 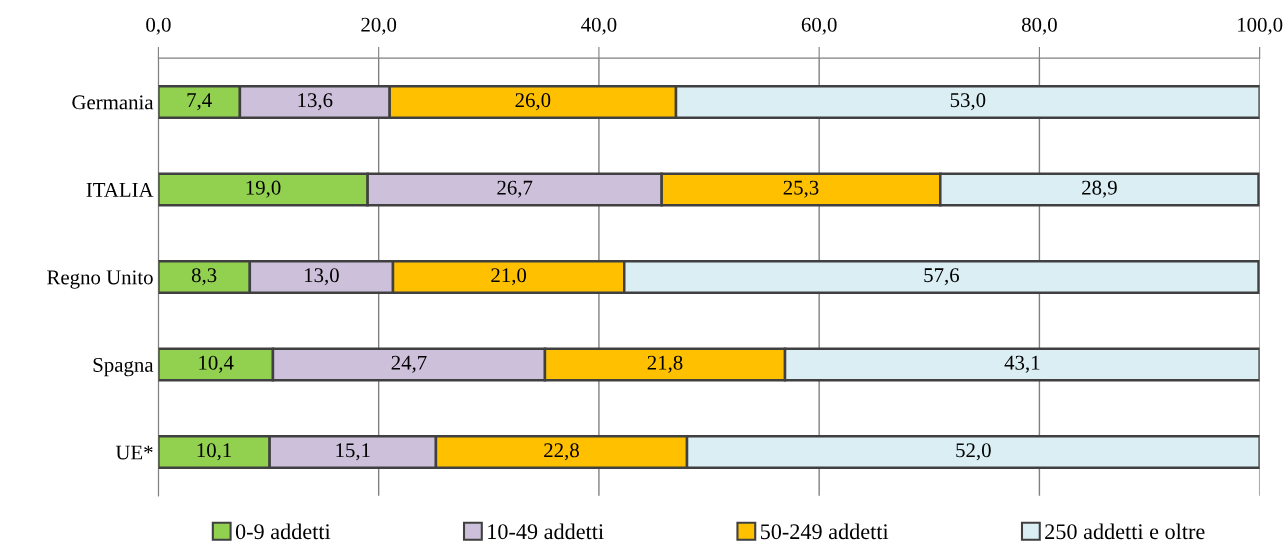 What do you see at coordinates (283, 531) in the screenshot?
I see `legend-label: 0-9 addetti` at bounding box center [283, 531].